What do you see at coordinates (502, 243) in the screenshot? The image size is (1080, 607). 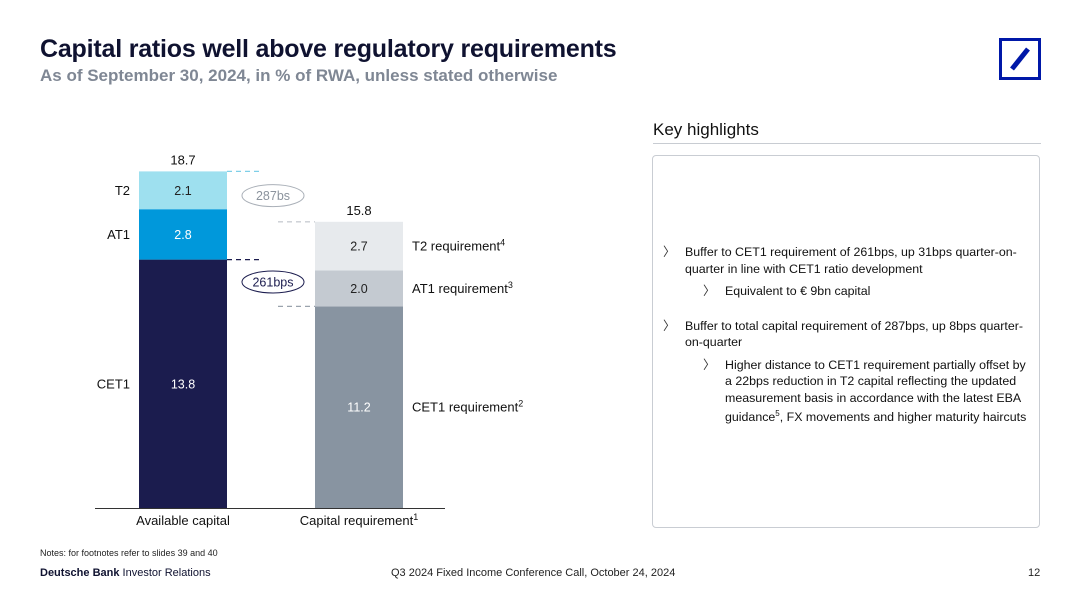 I see `footnote-marker: 4` at bounding box center [502, 243].